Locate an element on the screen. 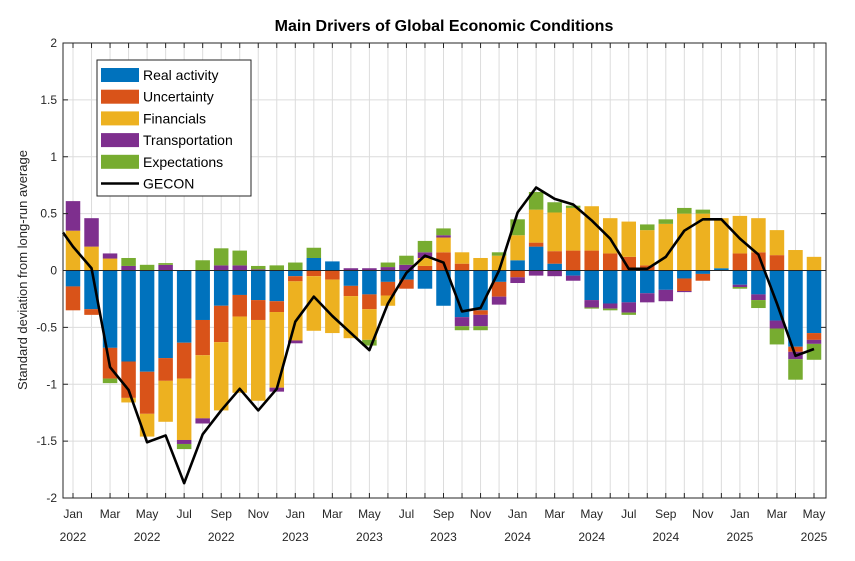 Image resolution: width=855 pixels, height=561 pixels. legend-swatch-transportation is located at coordinates (120, 140).